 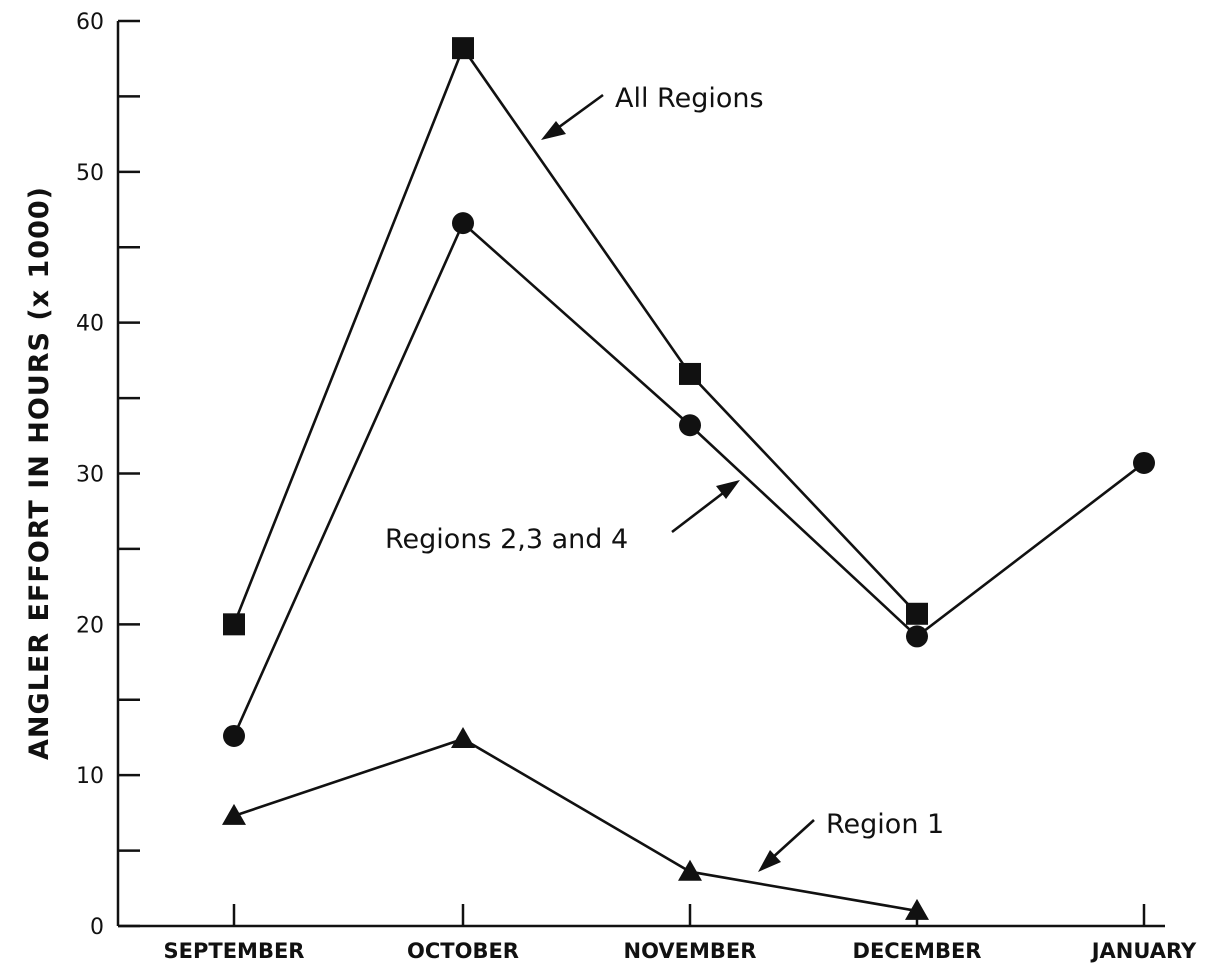 I want to click on x-tick-label: DECEMBER, so click(x=917, y=951).